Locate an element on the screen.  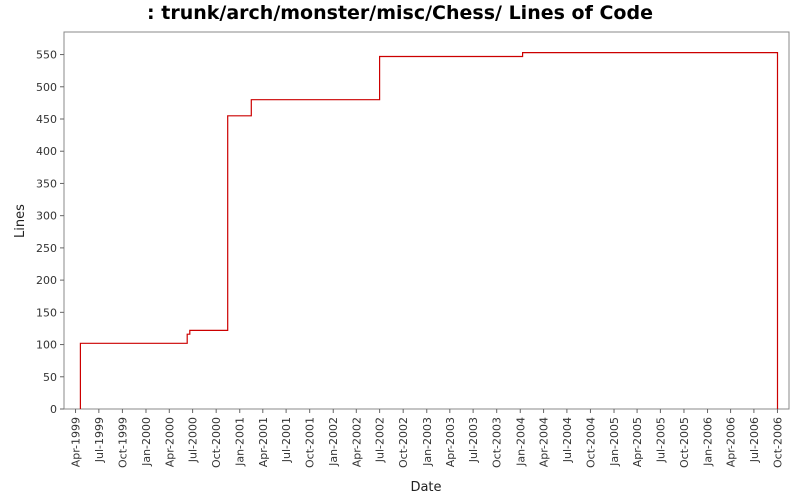
y-tick-label: 300 is located at coordinates (46, 216).